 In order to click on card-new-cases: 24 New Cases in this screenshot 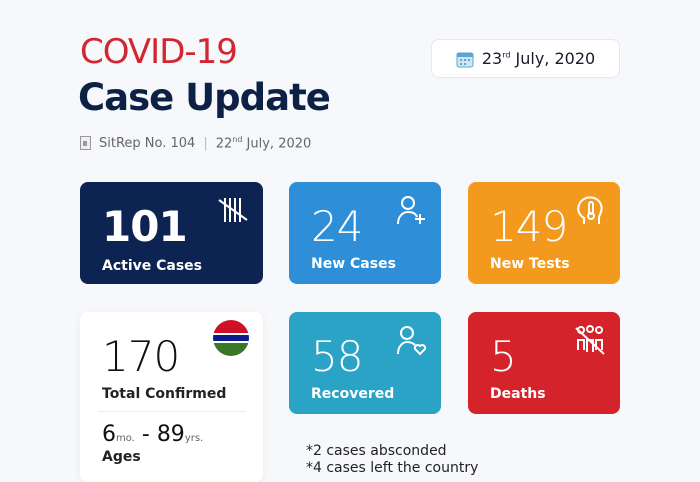, I will do `click(365, 233)`.